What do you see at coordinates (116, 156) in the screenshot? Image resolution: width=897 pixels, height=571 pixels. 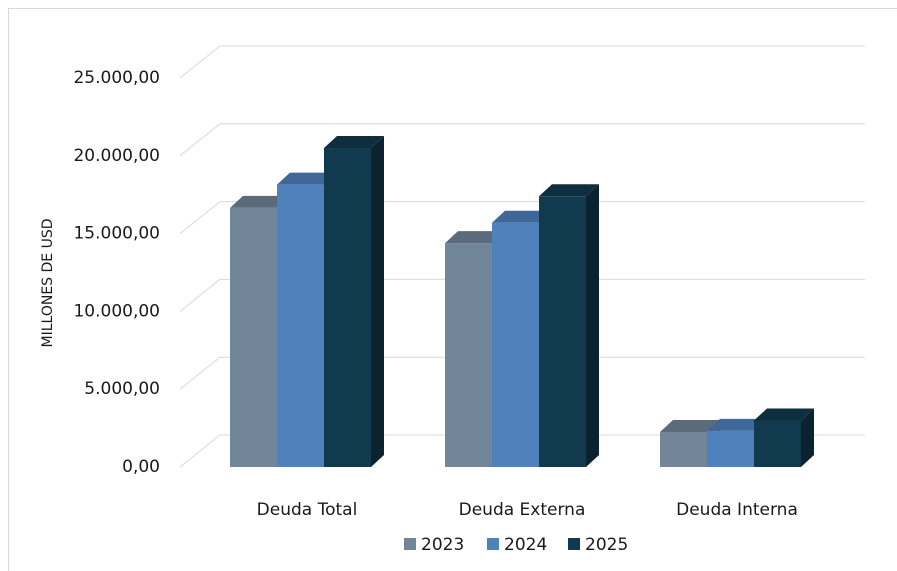 I see `y-tick-label: 20.000,00` at bounding box center [116, 156].